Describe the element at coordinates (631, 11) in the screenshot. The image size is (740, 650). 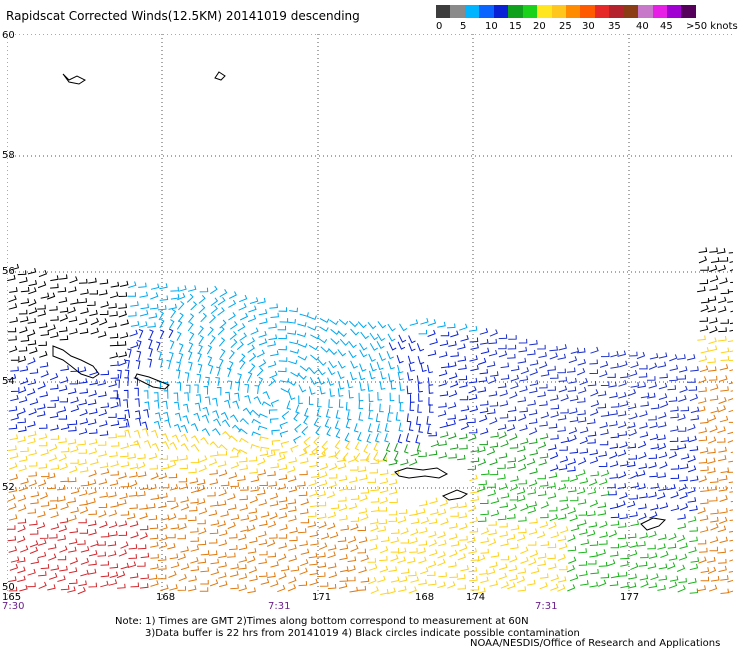
I see `legend-swatch` at that location.